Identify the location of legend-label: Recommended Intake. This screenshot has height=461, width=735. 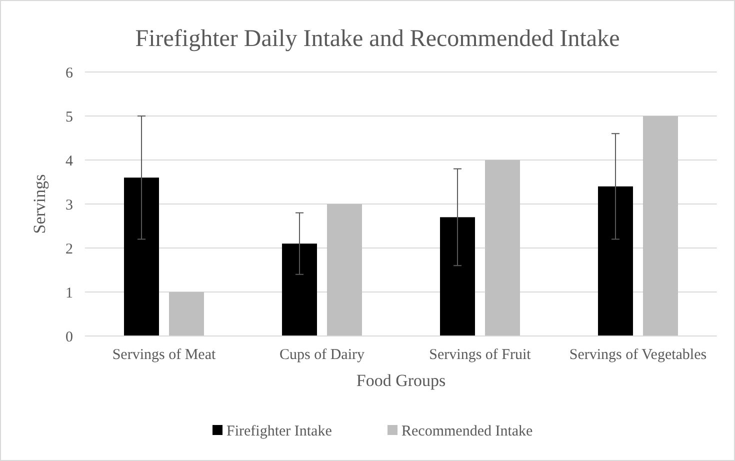
(468, 431).